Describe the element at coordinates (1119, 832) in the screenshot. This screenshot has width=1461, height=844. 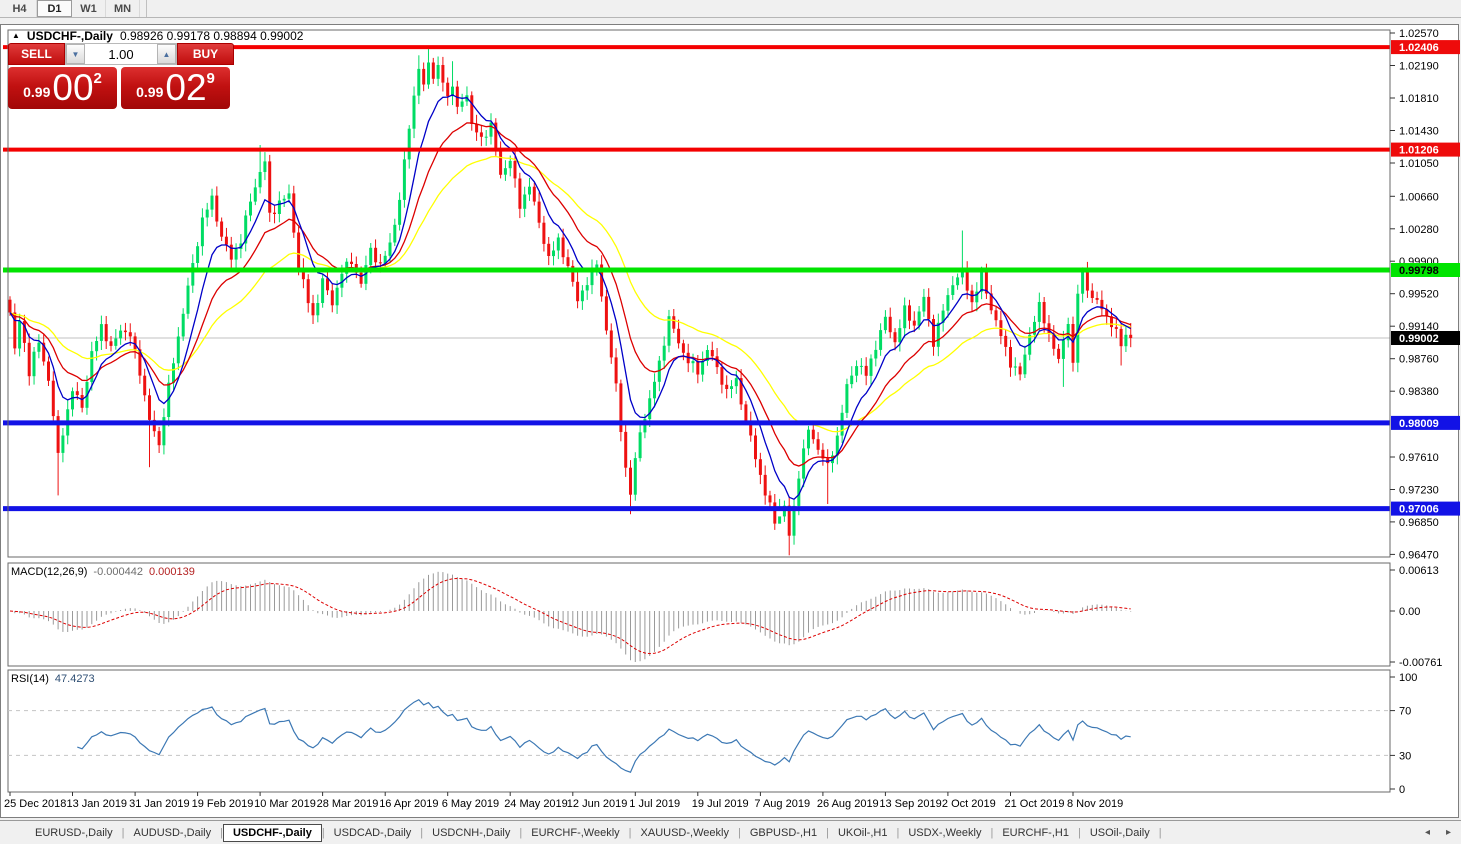
I see `tab-usoil-daily: USOil-,Daily` at that location.